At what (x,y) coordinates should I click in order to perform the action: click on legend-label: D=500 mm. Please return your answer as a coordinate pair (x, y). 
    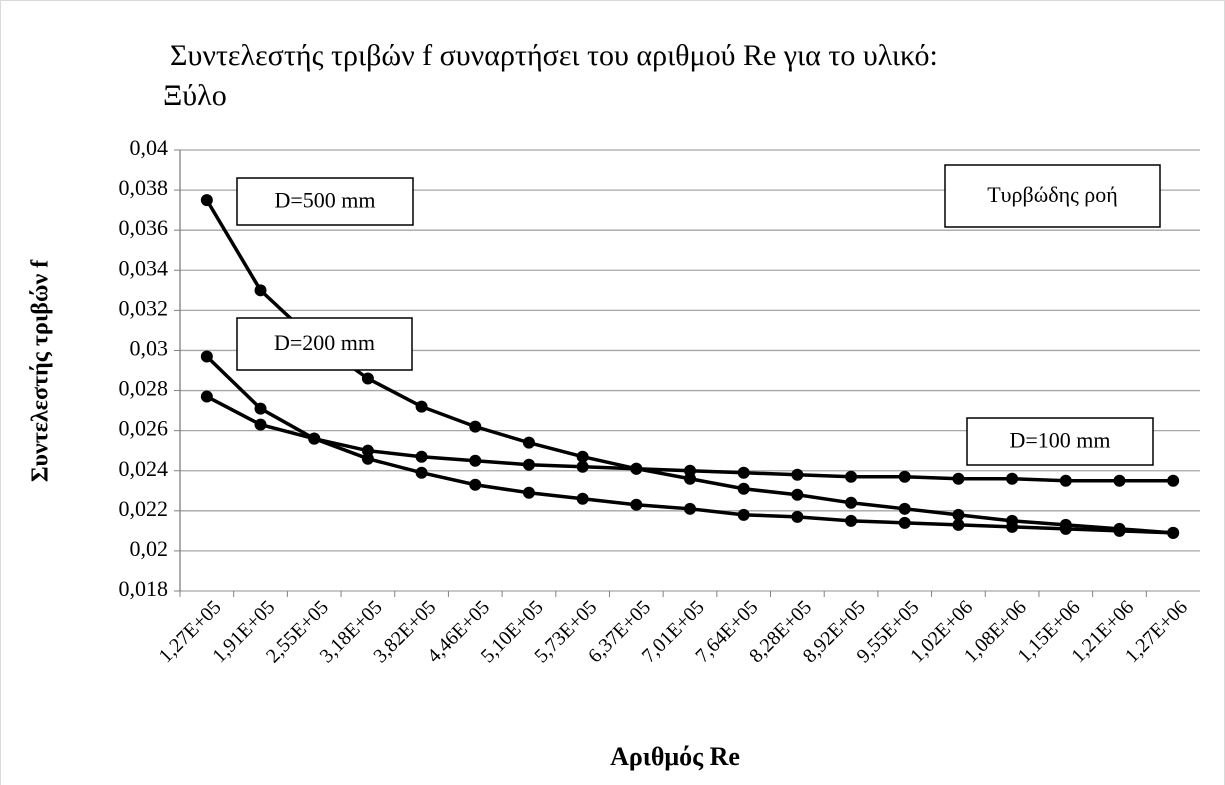
    Looking at the image, I should click on (324, 200).